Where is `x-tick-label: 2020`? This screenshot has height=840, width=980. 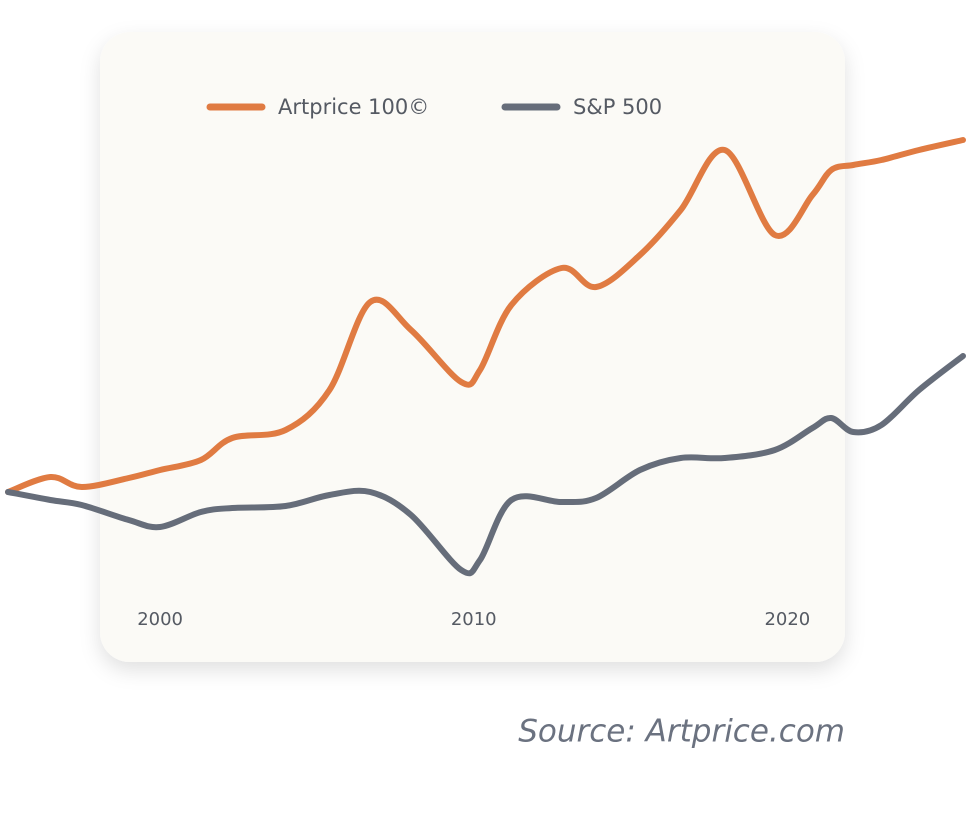 x-tick-label: 2020 is located at coordinates (787, 619).